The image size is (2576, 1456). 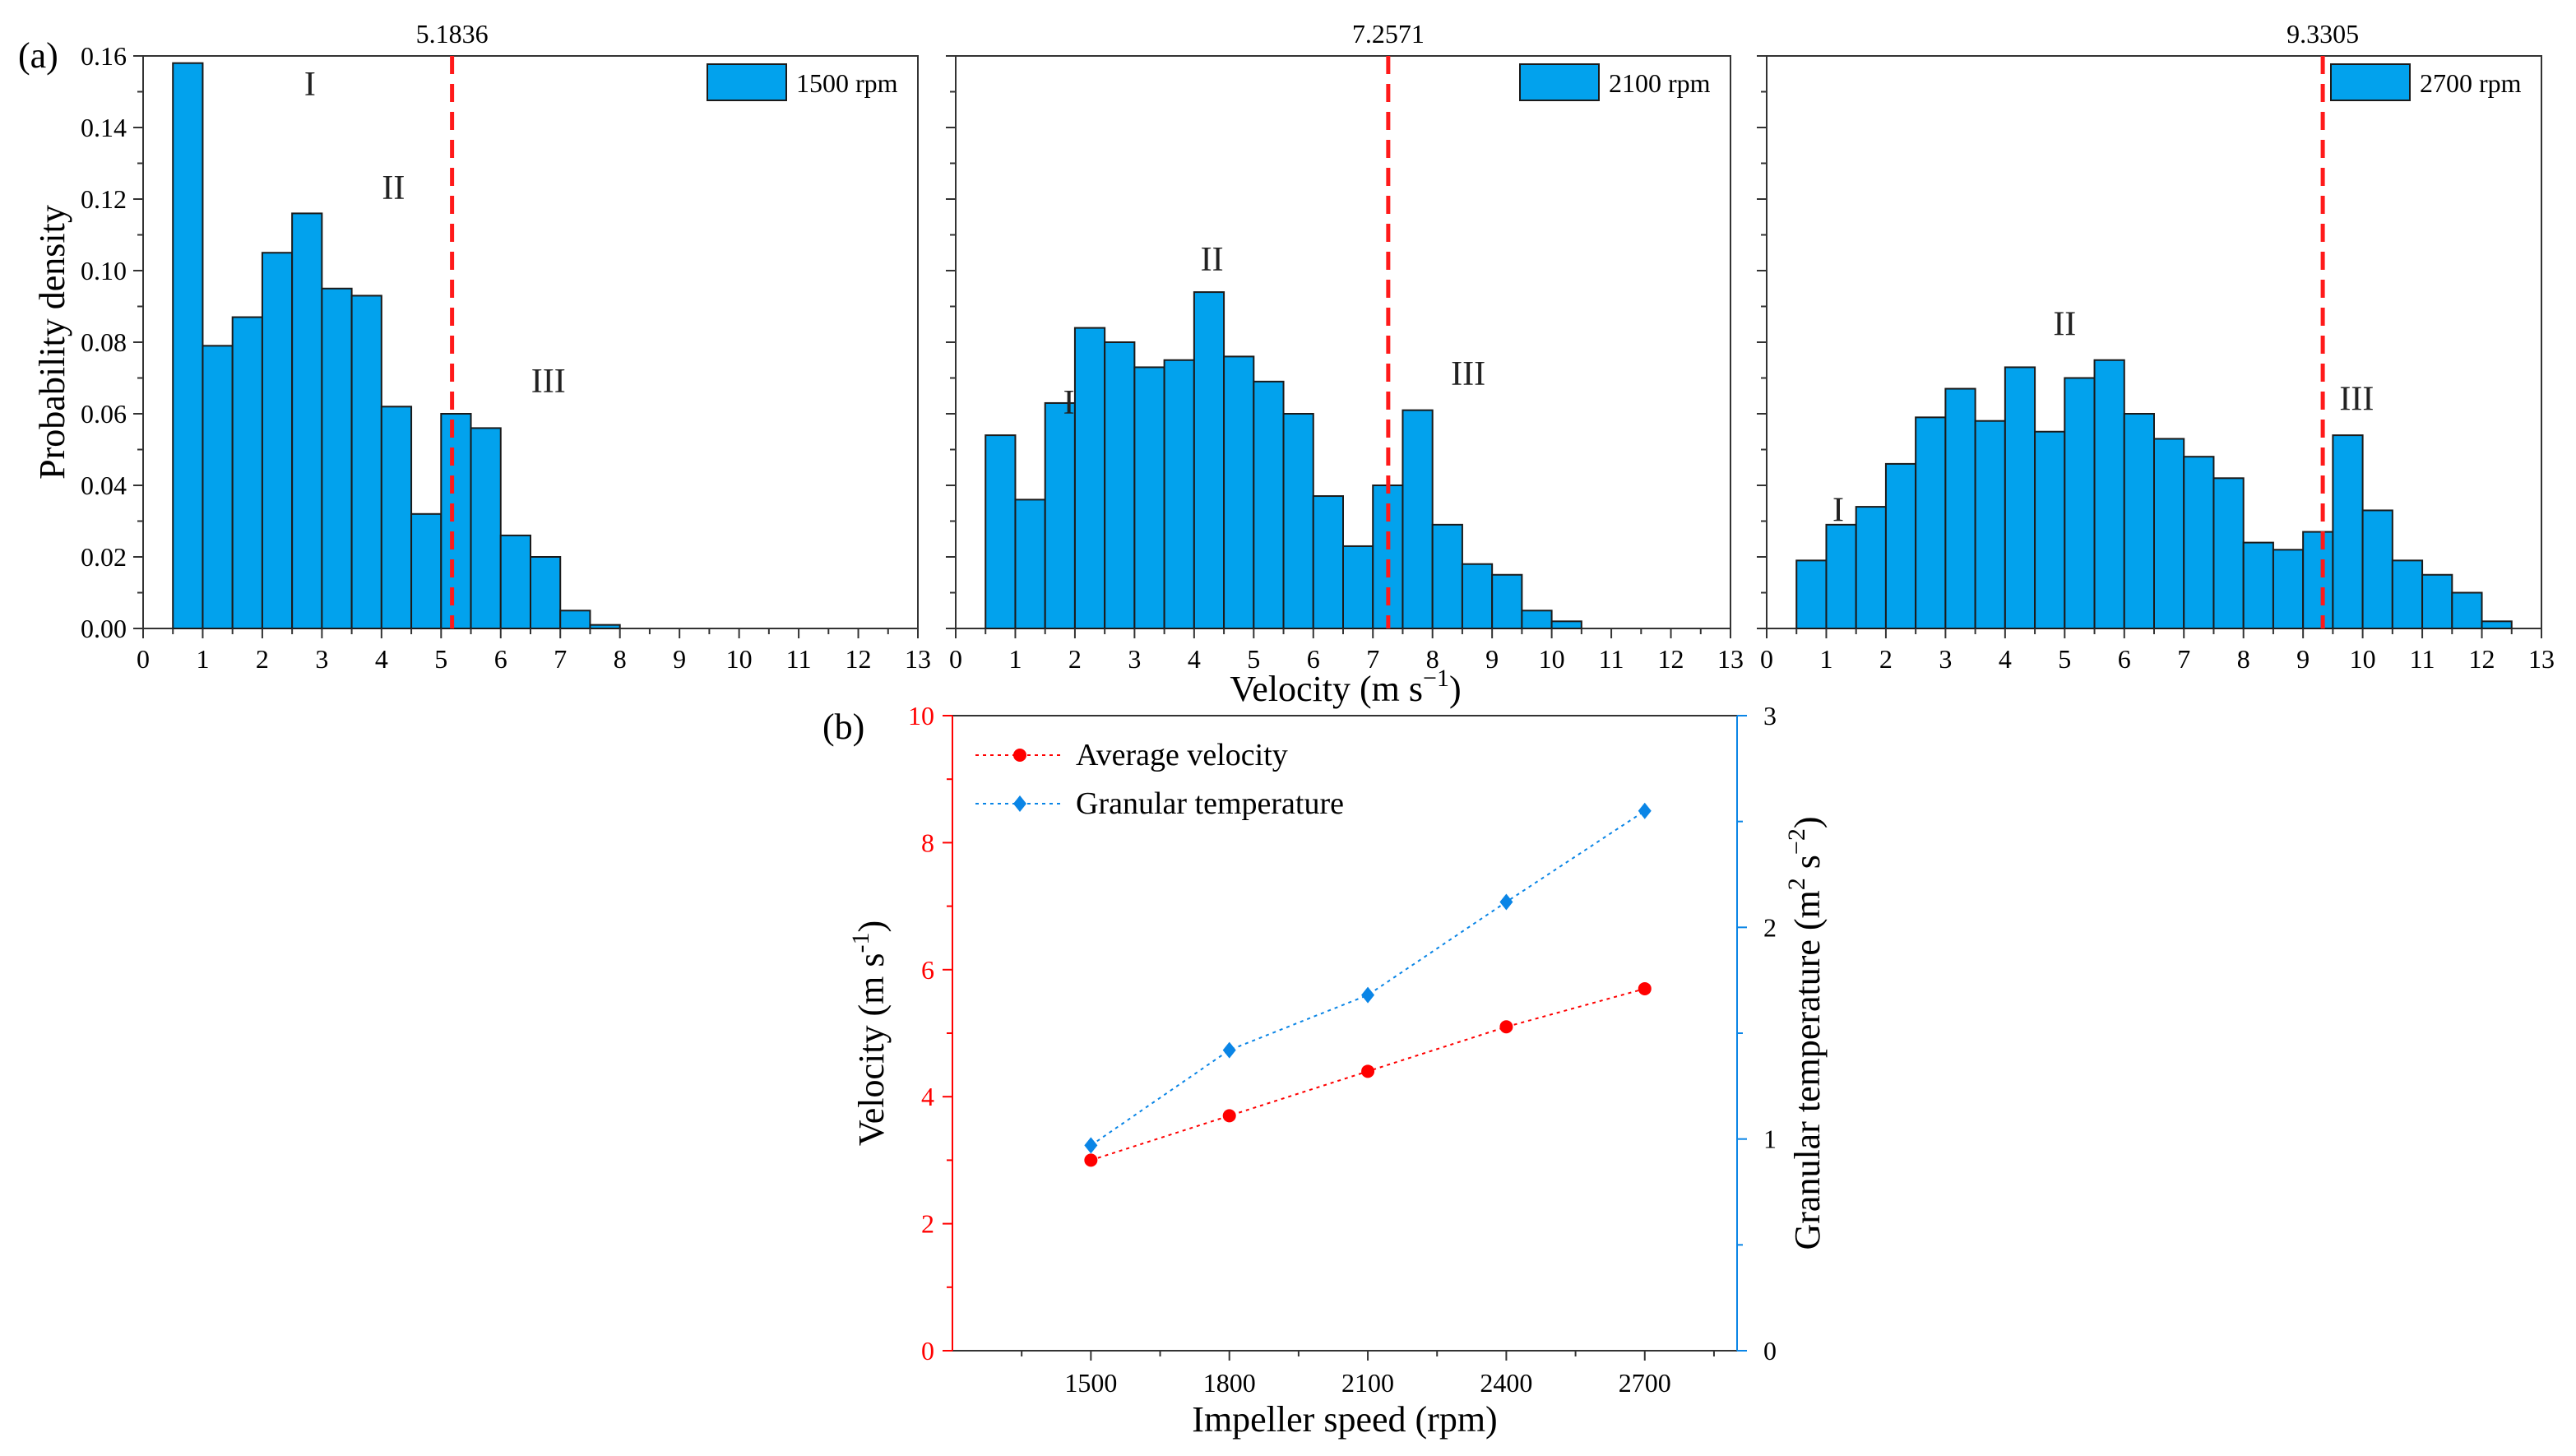 I want to click on shared-x-axis-label: Velocity (m s−1), so click(x=1346, y=687).